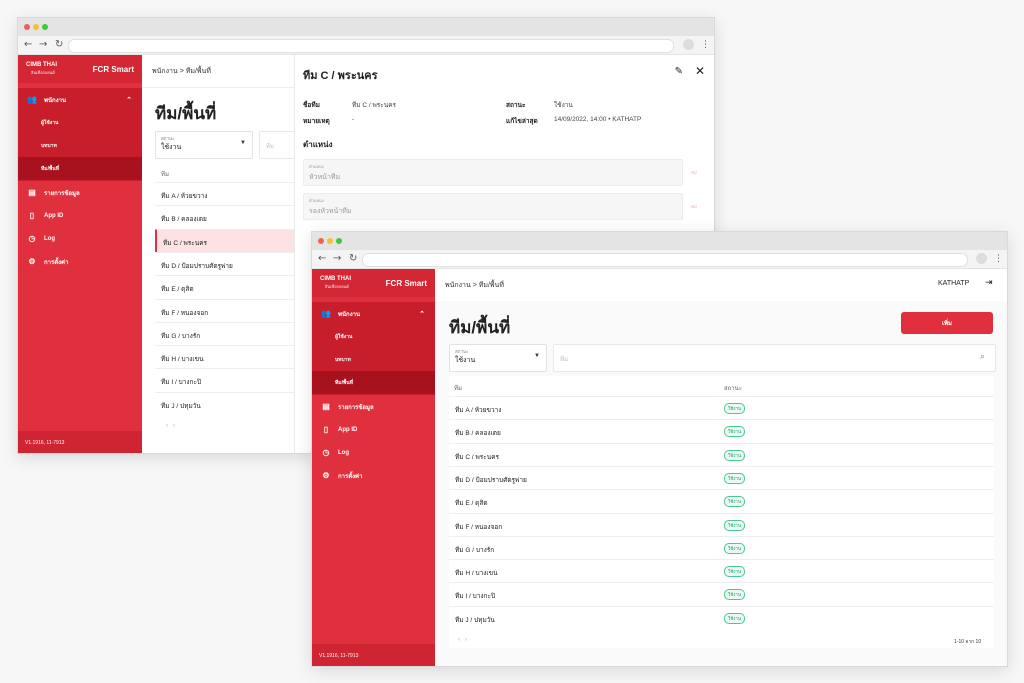 The height and width of the screenshot is (683, 1024). What do you see at coordinates (989, 282) in the screenshot?
I see `logout-icon: ⇥` at bounding box center [989, 282].